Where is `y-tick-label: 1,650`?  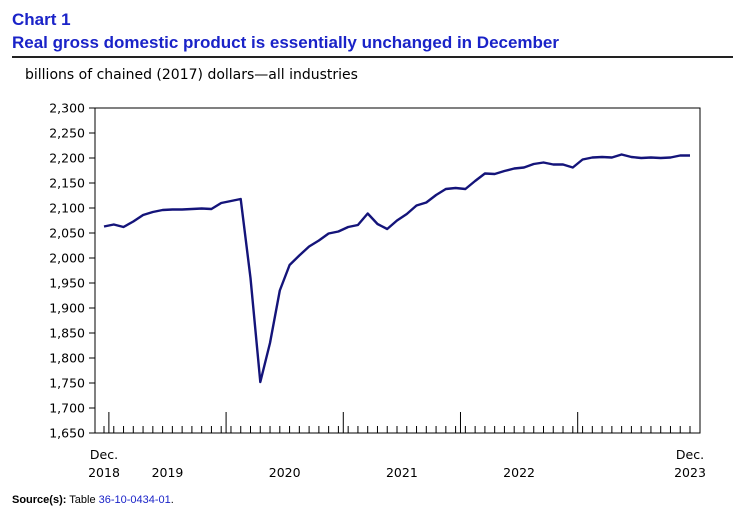 y-tick-label: 1,650 is located at coordinates (67, 433).